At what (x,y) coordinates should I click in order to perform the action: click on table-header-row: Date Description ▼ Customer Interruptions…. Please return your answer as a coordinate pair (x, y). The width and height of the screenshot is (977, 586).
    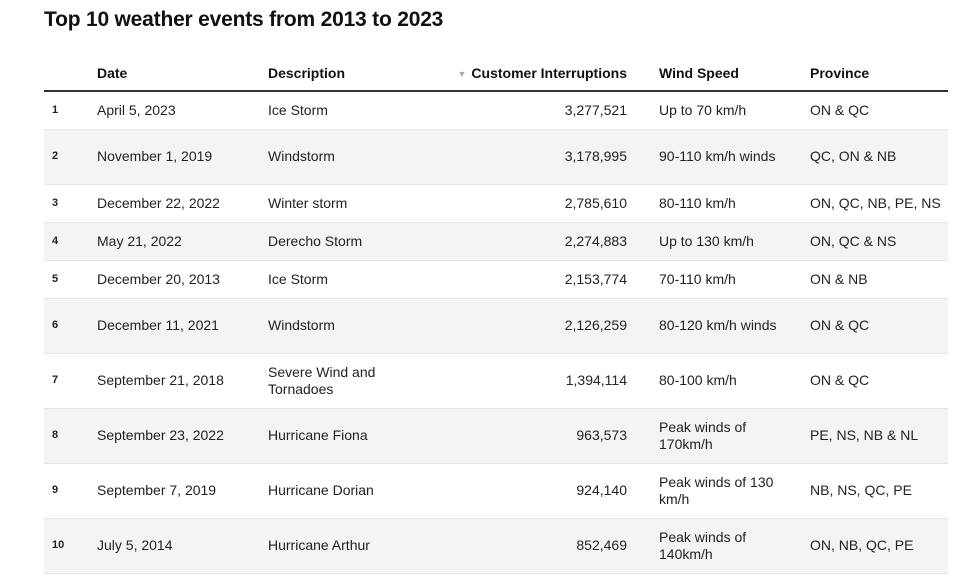
    Looking at the image, I should click on (496, 73).